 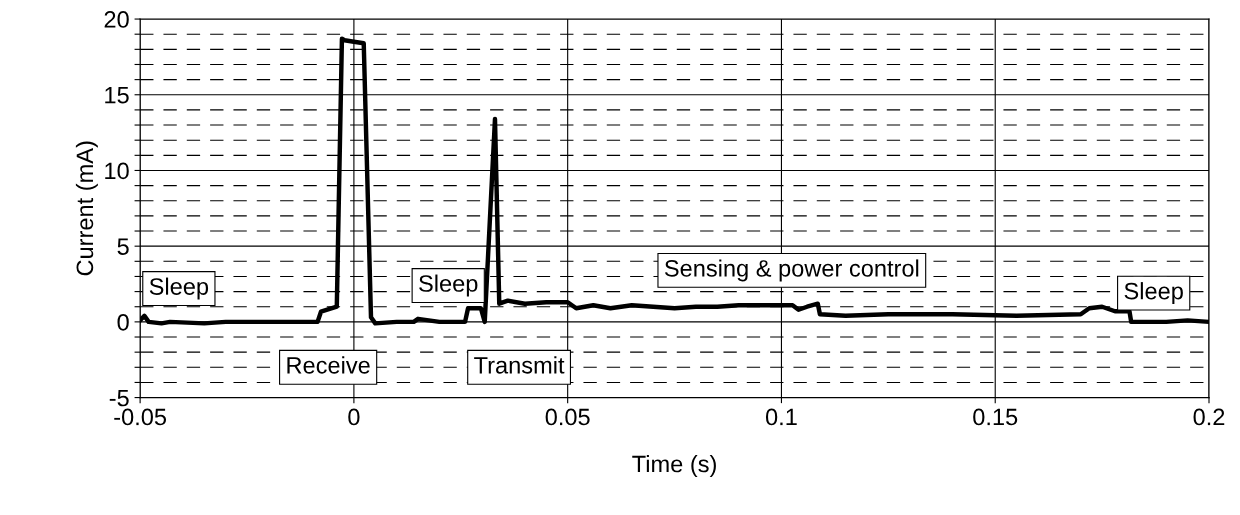 I want to click on y-tick-label: 10, so click(x=117, y=171).